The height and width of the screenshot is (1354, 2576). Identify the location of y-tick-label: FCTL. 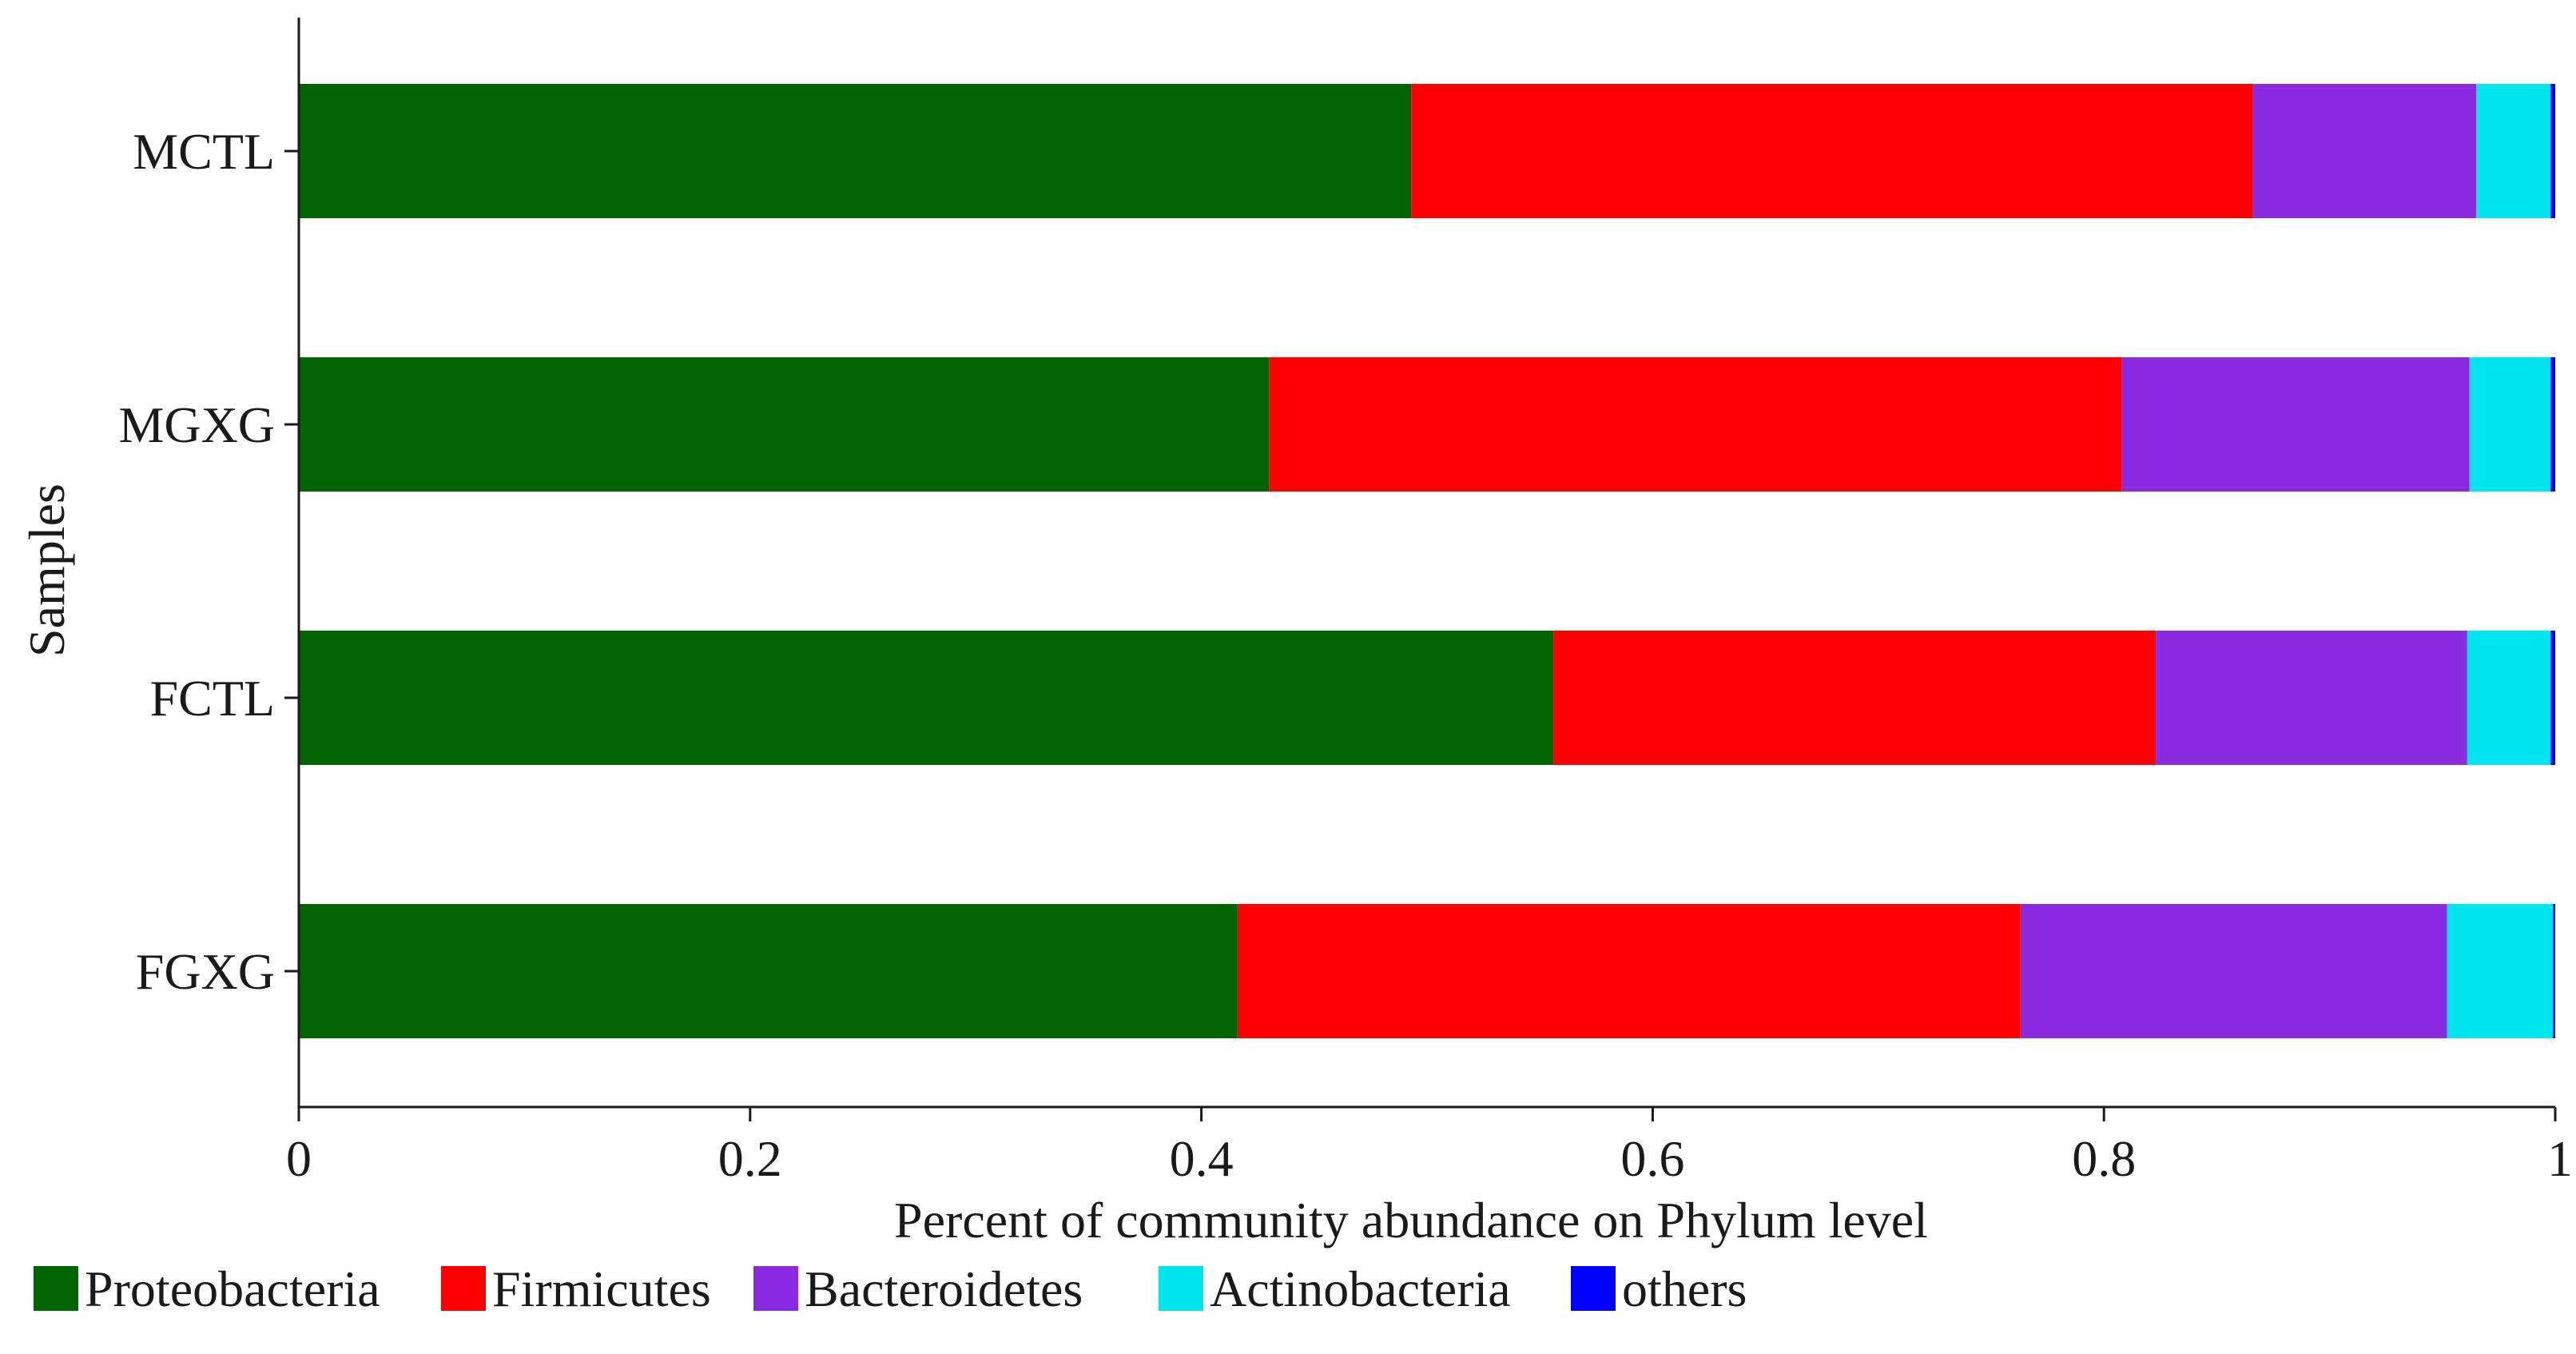
(212, 698).